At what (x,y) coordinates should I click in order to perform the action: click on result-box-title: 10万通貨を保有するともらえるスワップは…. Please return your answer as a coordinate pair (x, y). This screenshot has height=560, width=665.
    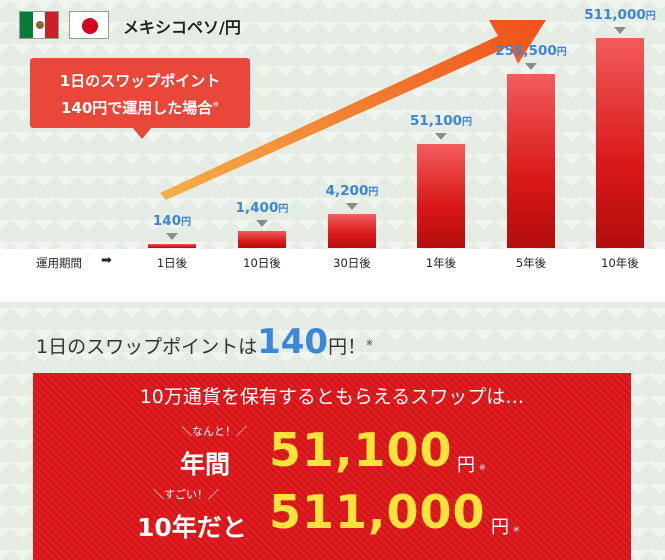
    Looking at the image, I should click on (332, 397).